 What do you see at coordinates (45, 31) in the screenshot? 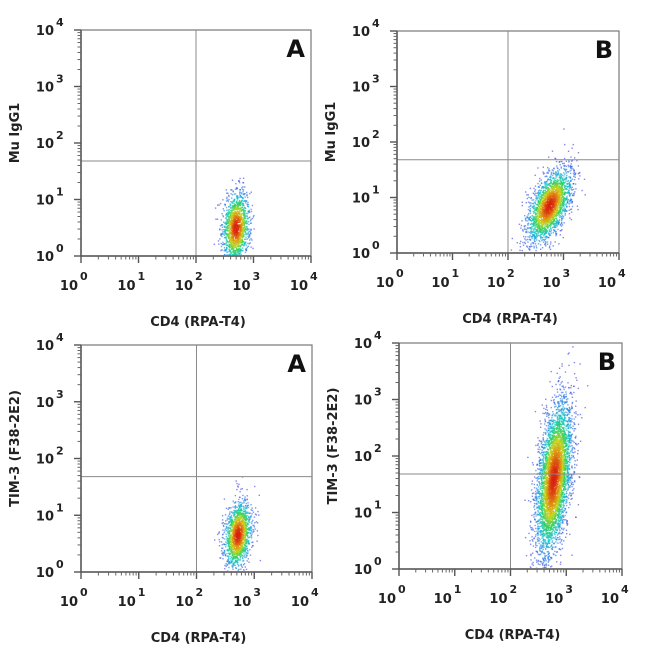
I see `tick-base: 10` at bounding box center [45, 31].